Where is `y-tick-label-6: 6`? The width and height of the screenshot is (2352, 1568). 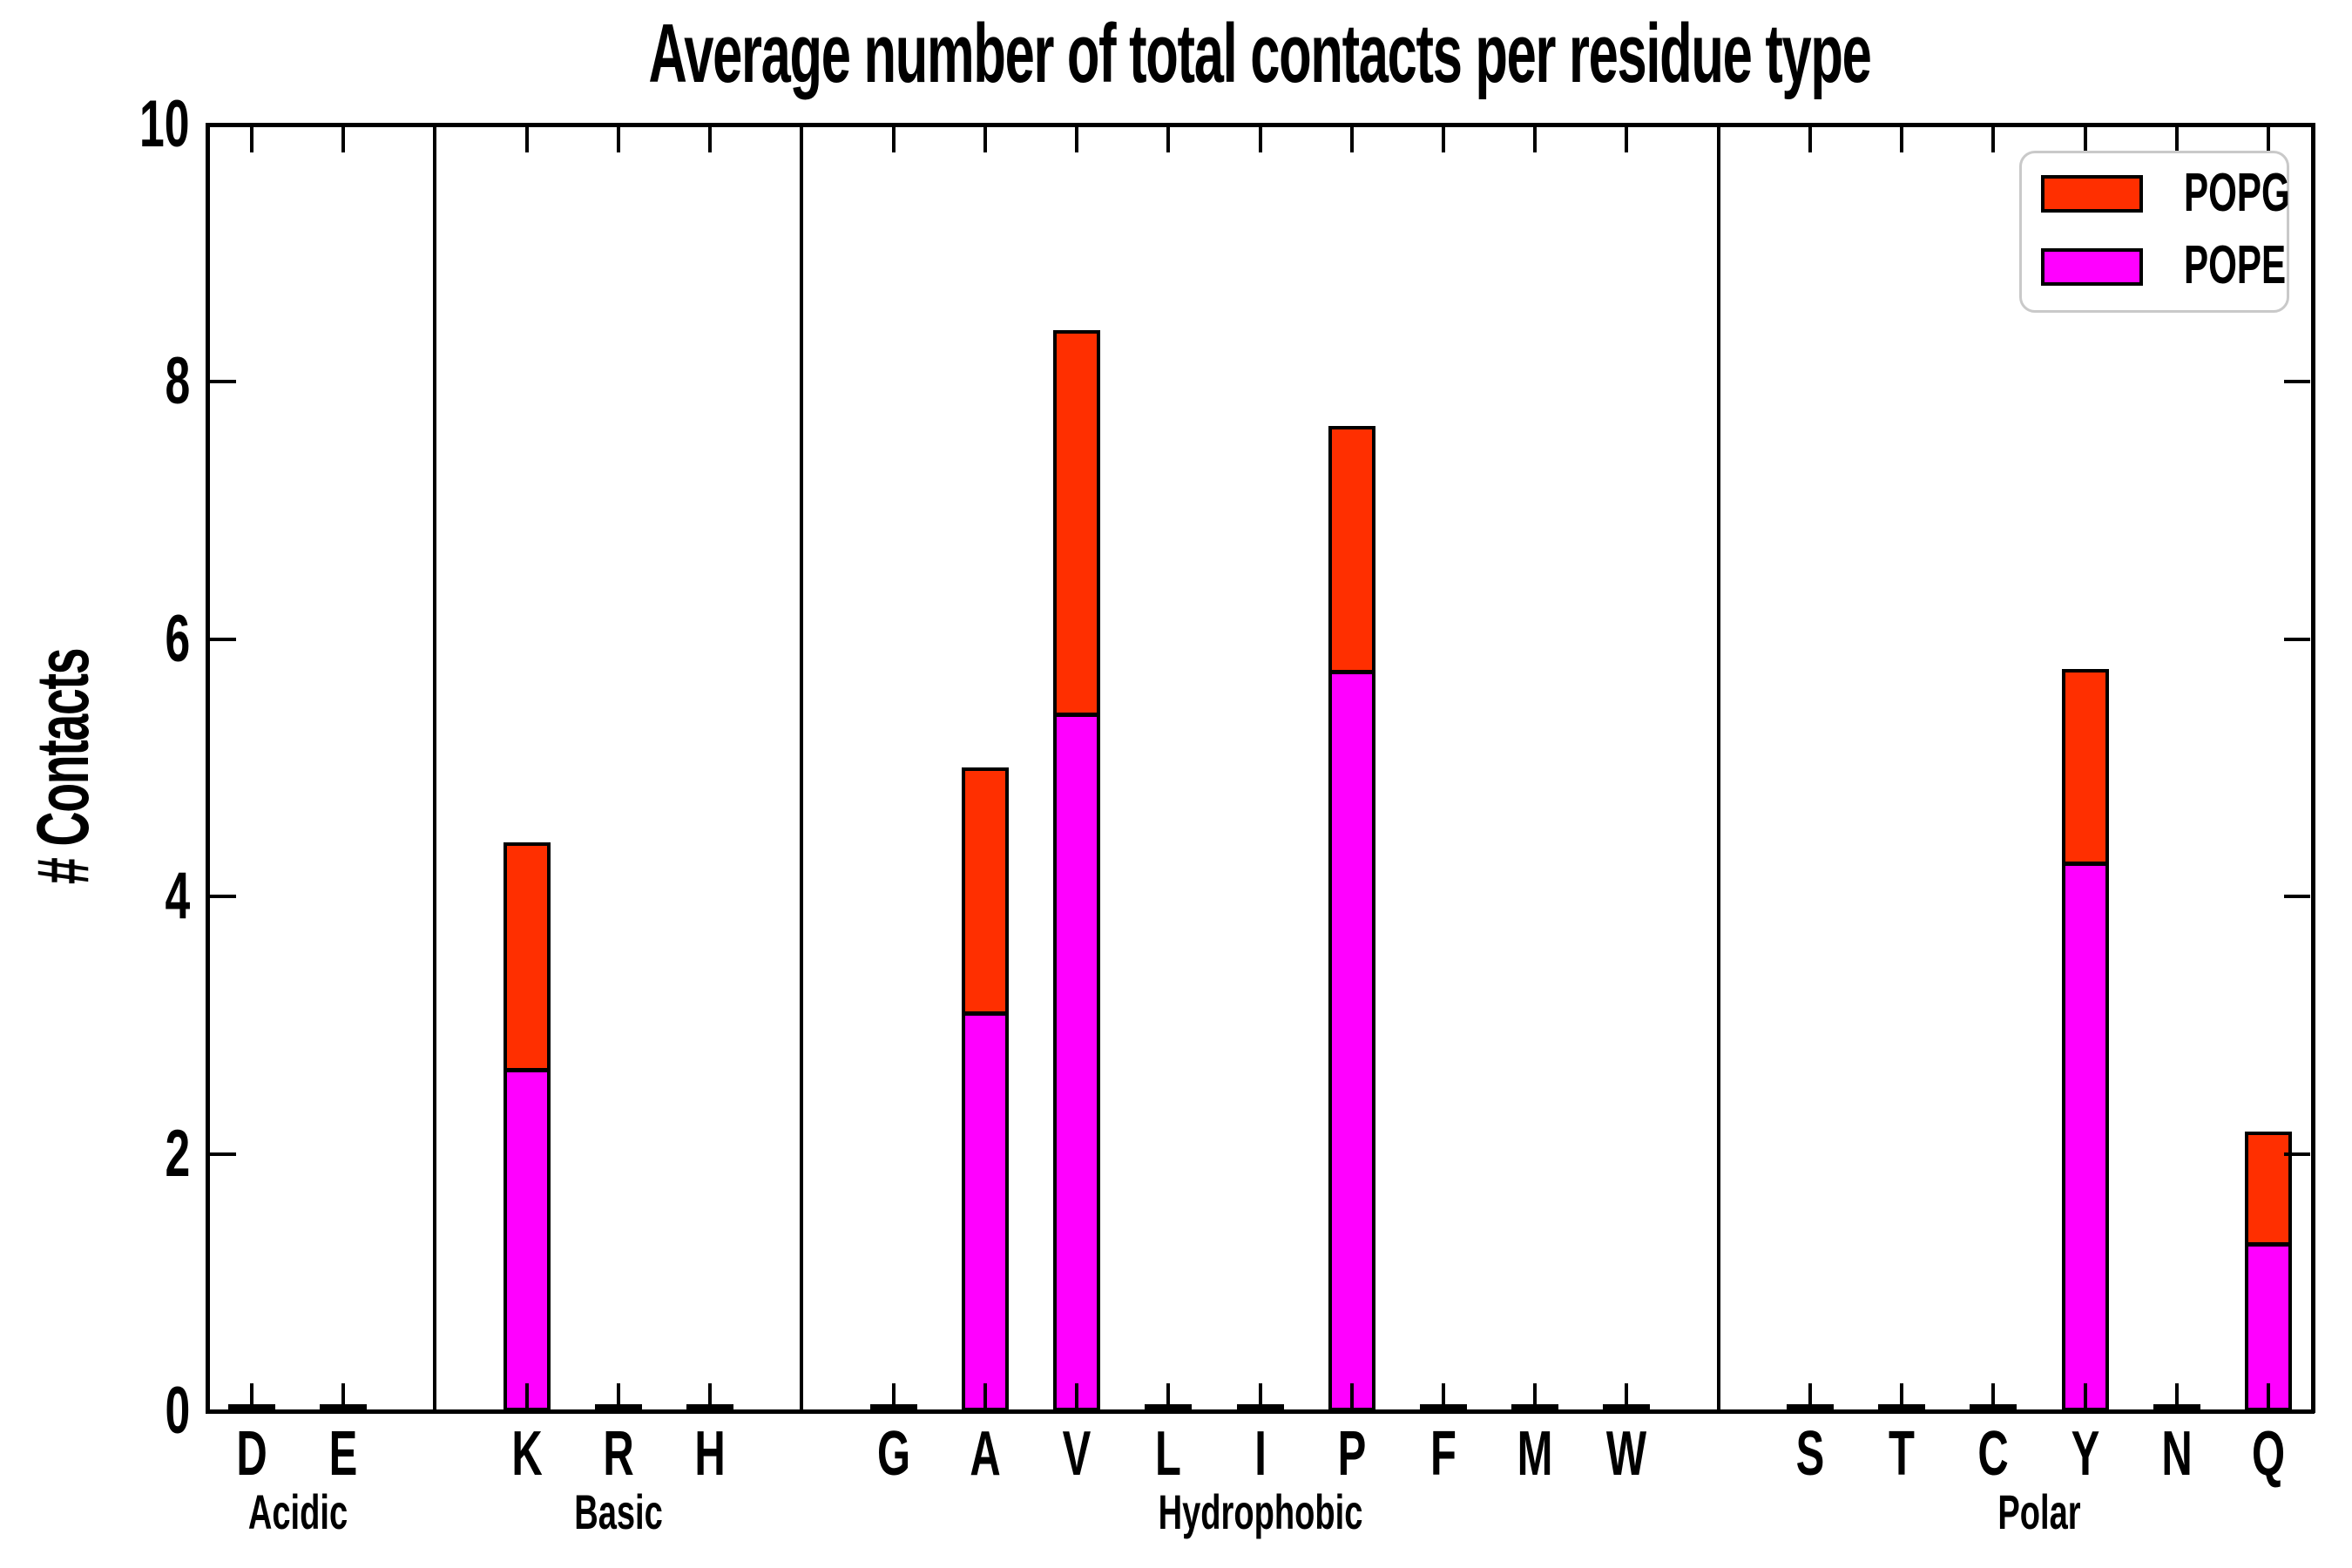
y-tick-label-6: 6 is located at coordinates (177, 638).